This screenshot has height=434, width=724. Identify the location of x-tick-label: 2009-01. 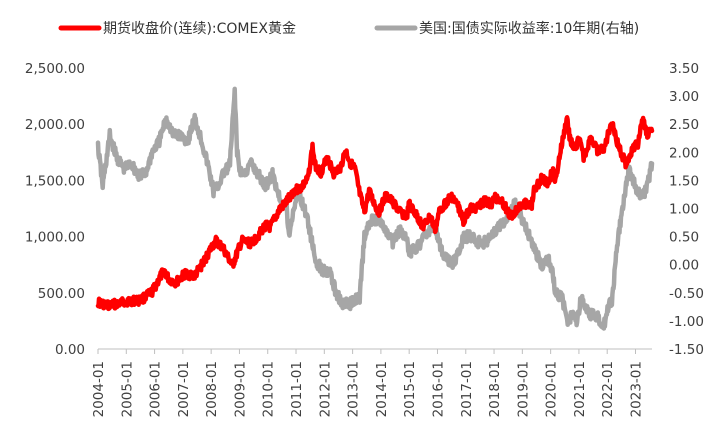
(240, 389).